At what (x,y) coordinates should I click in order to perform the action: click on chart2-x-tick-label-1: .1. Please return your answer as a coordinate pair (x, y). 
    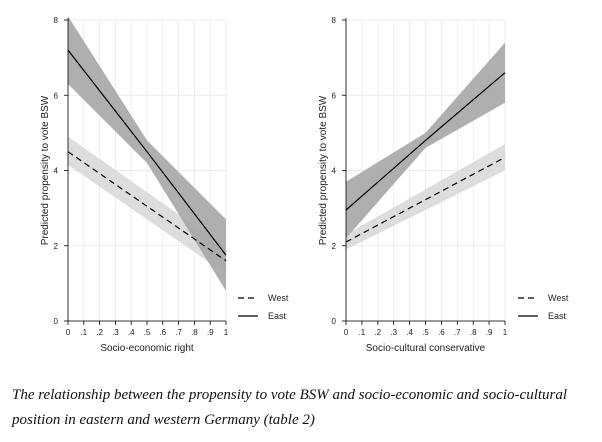
    Looking at the image, I should click on (362, 332).